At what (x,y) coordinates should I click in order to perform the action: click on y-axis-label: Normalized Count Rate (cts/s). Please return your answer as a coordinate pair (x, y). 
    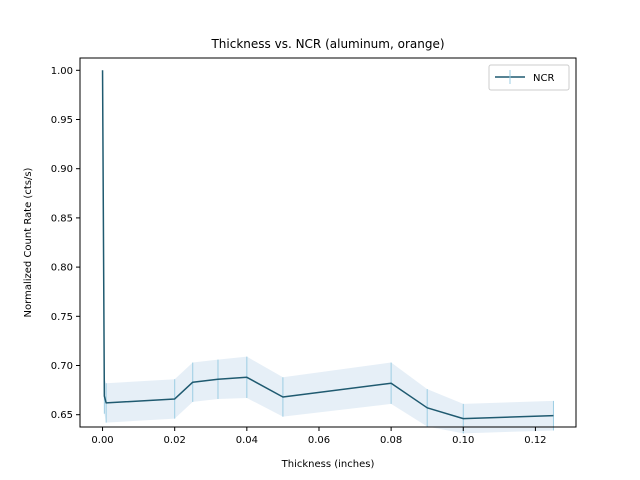
    Looking at the image, I should click on (28, 242).